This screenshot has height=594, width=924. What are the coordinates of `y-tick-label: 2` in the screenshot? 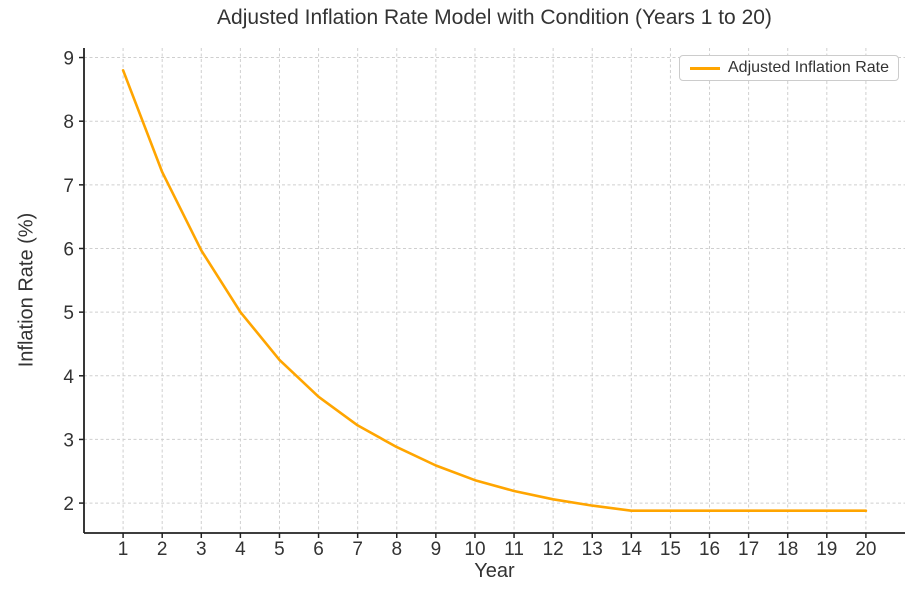 It's located at (68, 504).